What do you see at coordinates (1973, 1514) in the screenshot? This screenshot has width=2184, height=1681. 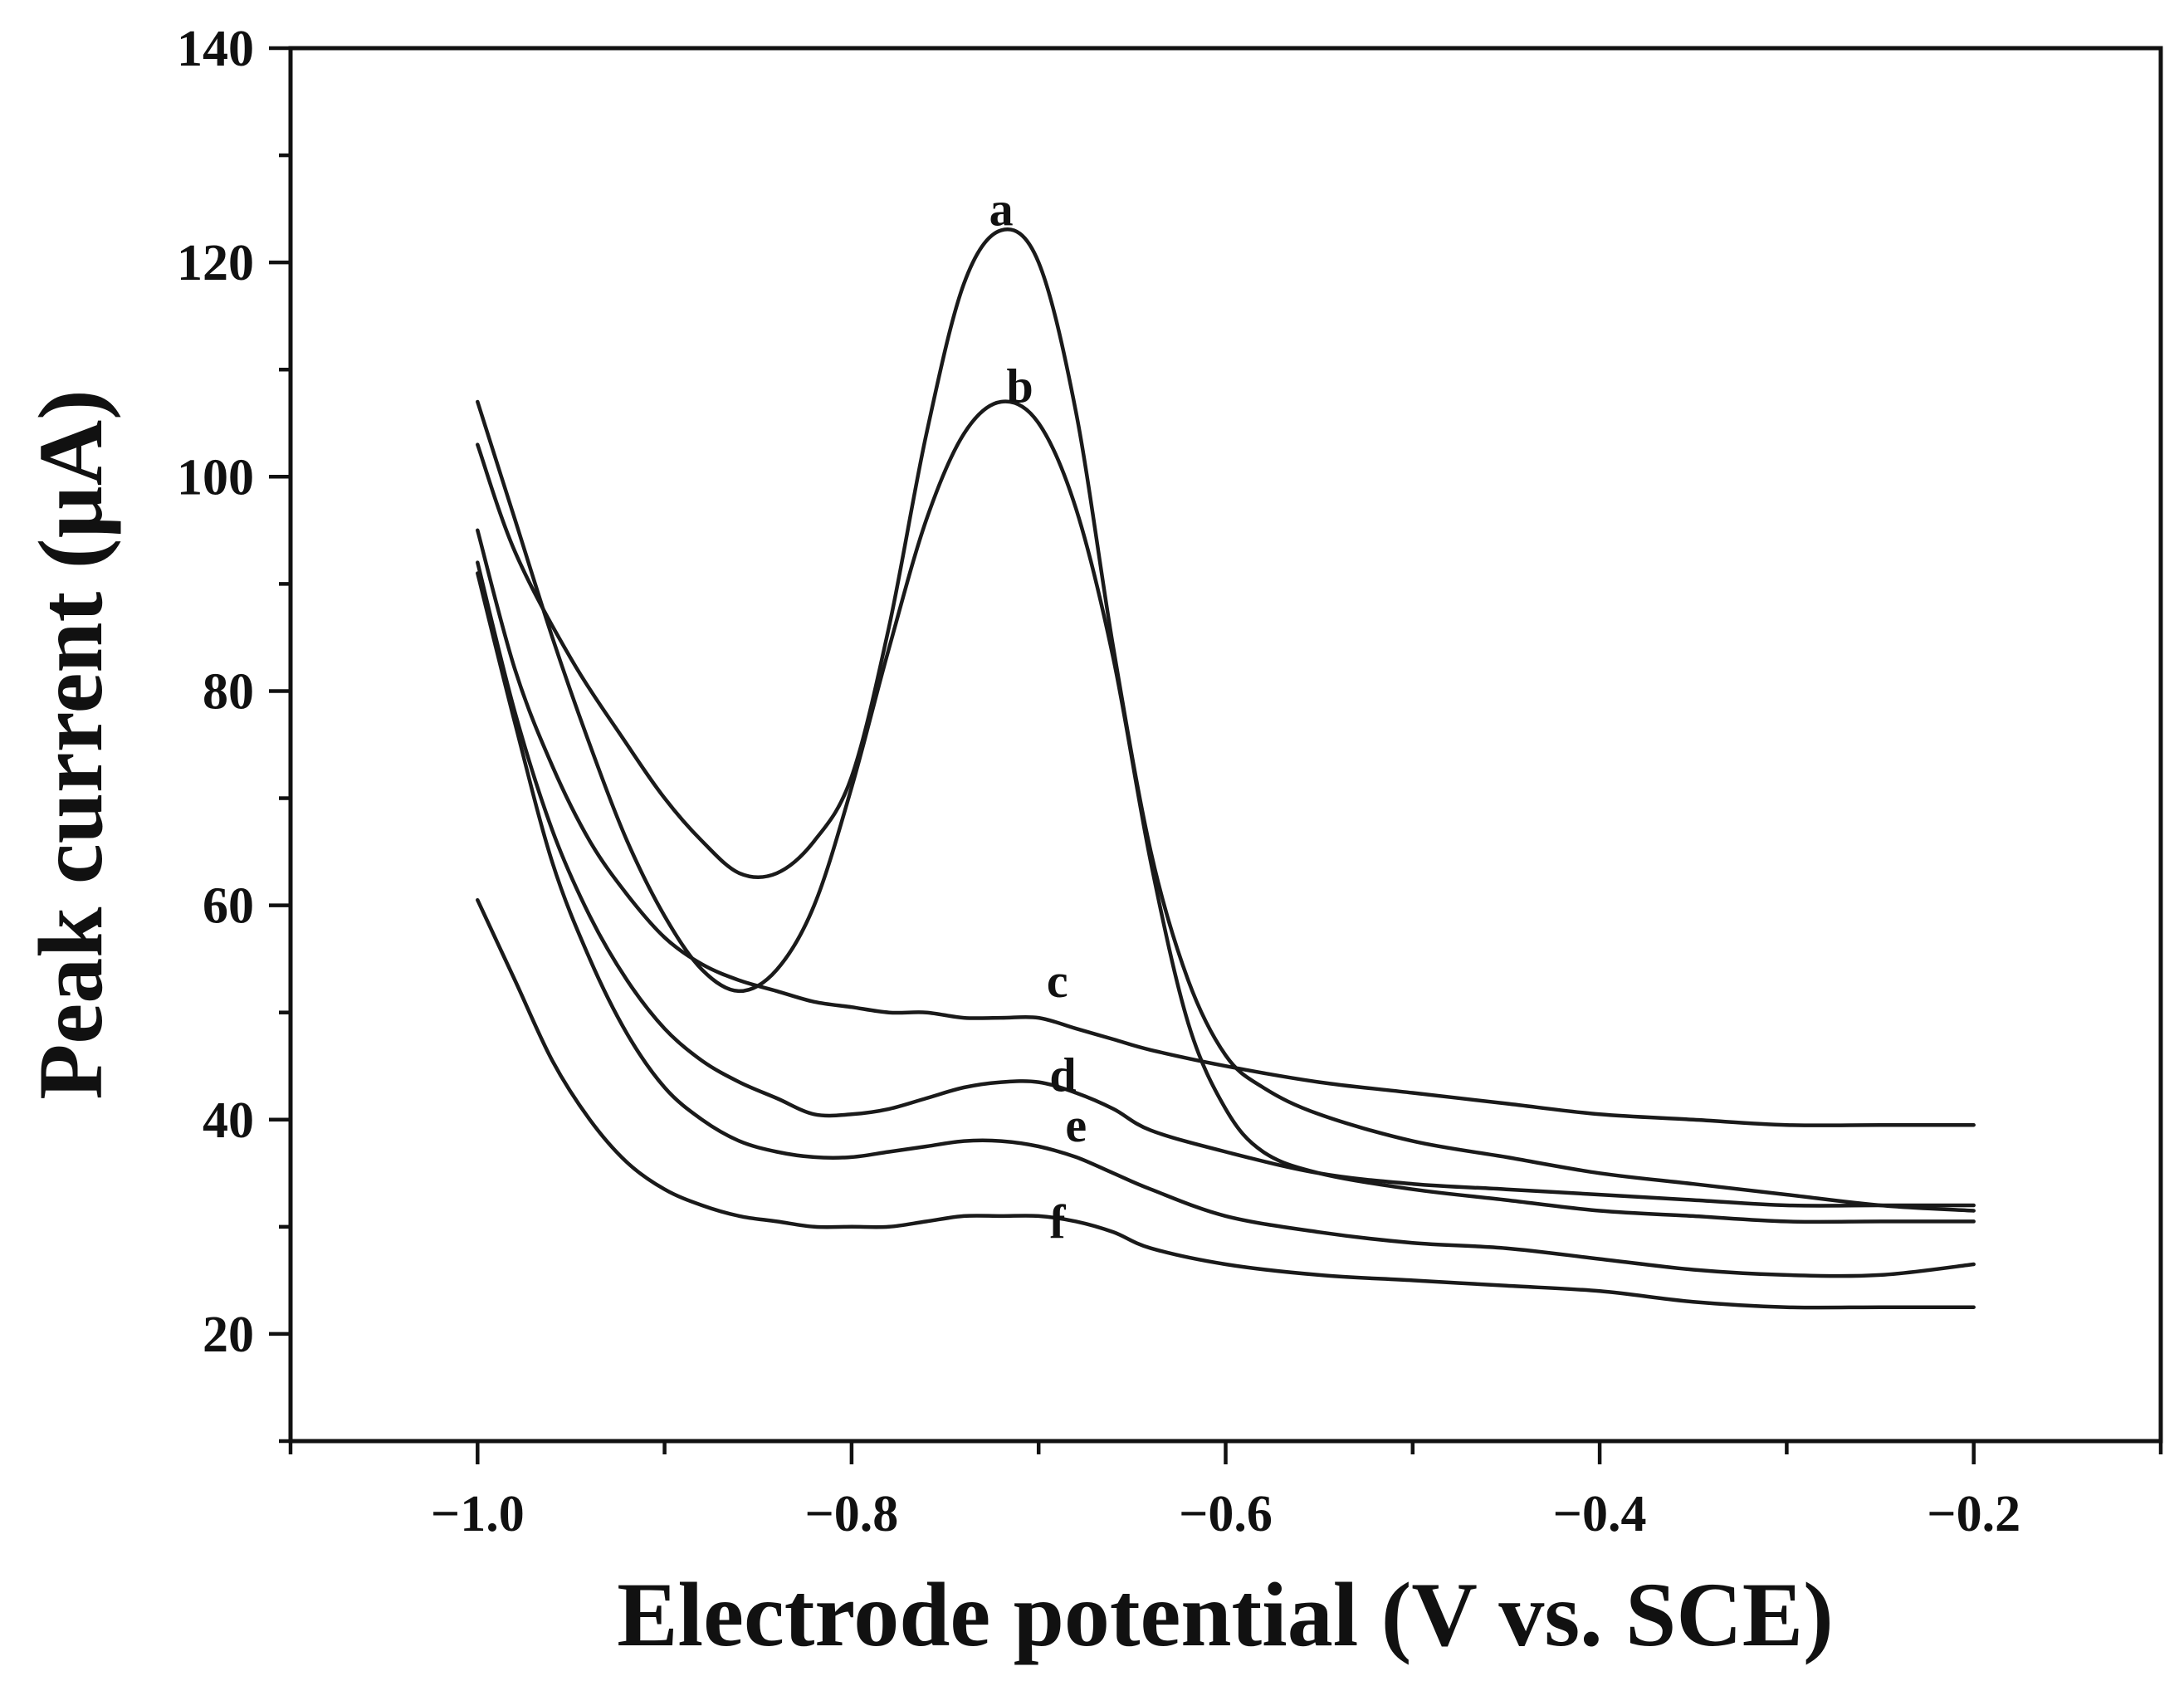 I see `x-tick-label: −0.2` at bounding box center [1973, 1514].